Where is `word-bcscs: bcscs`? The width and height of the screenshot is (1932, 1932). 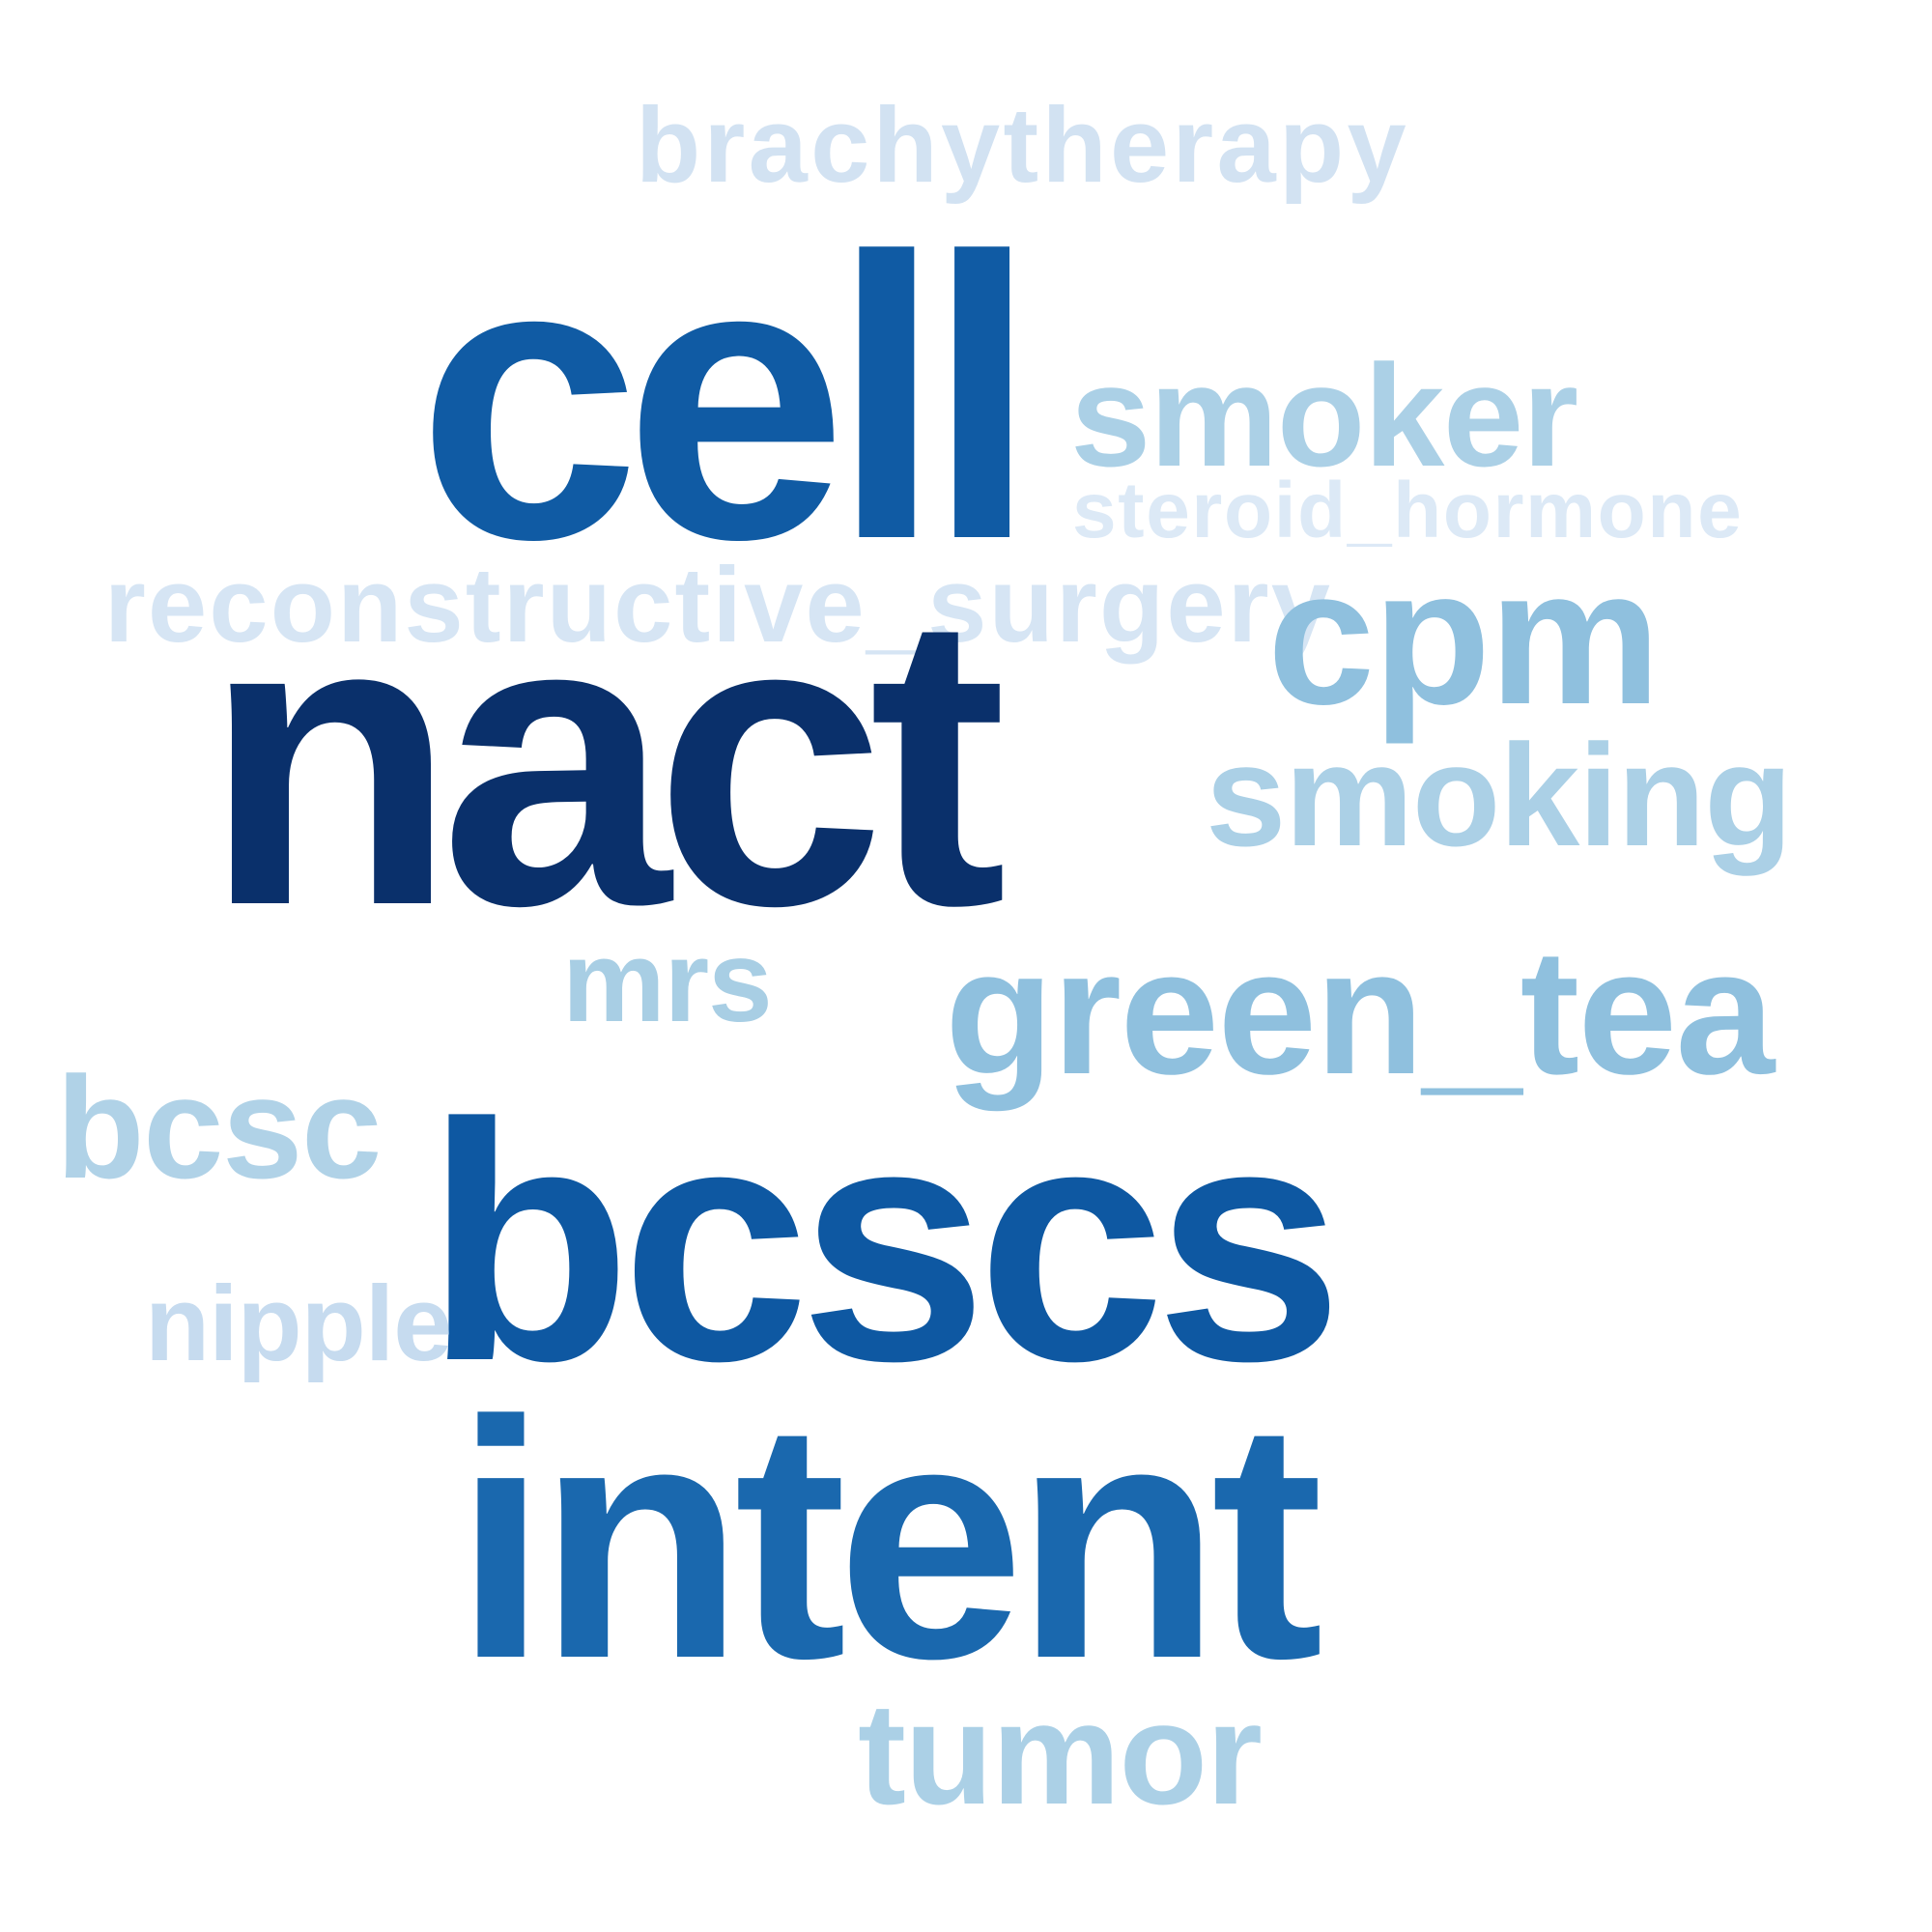
word-bcscs: bcscs is located at coordinates (884, 1243).